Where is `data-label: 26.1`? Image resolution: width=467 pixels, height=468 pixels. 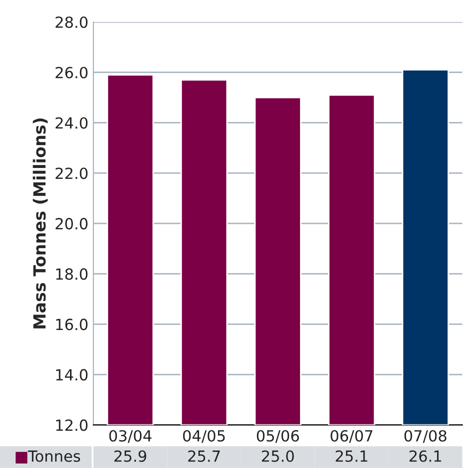 data-label: 26.1 is located at coordinates (426, 456).